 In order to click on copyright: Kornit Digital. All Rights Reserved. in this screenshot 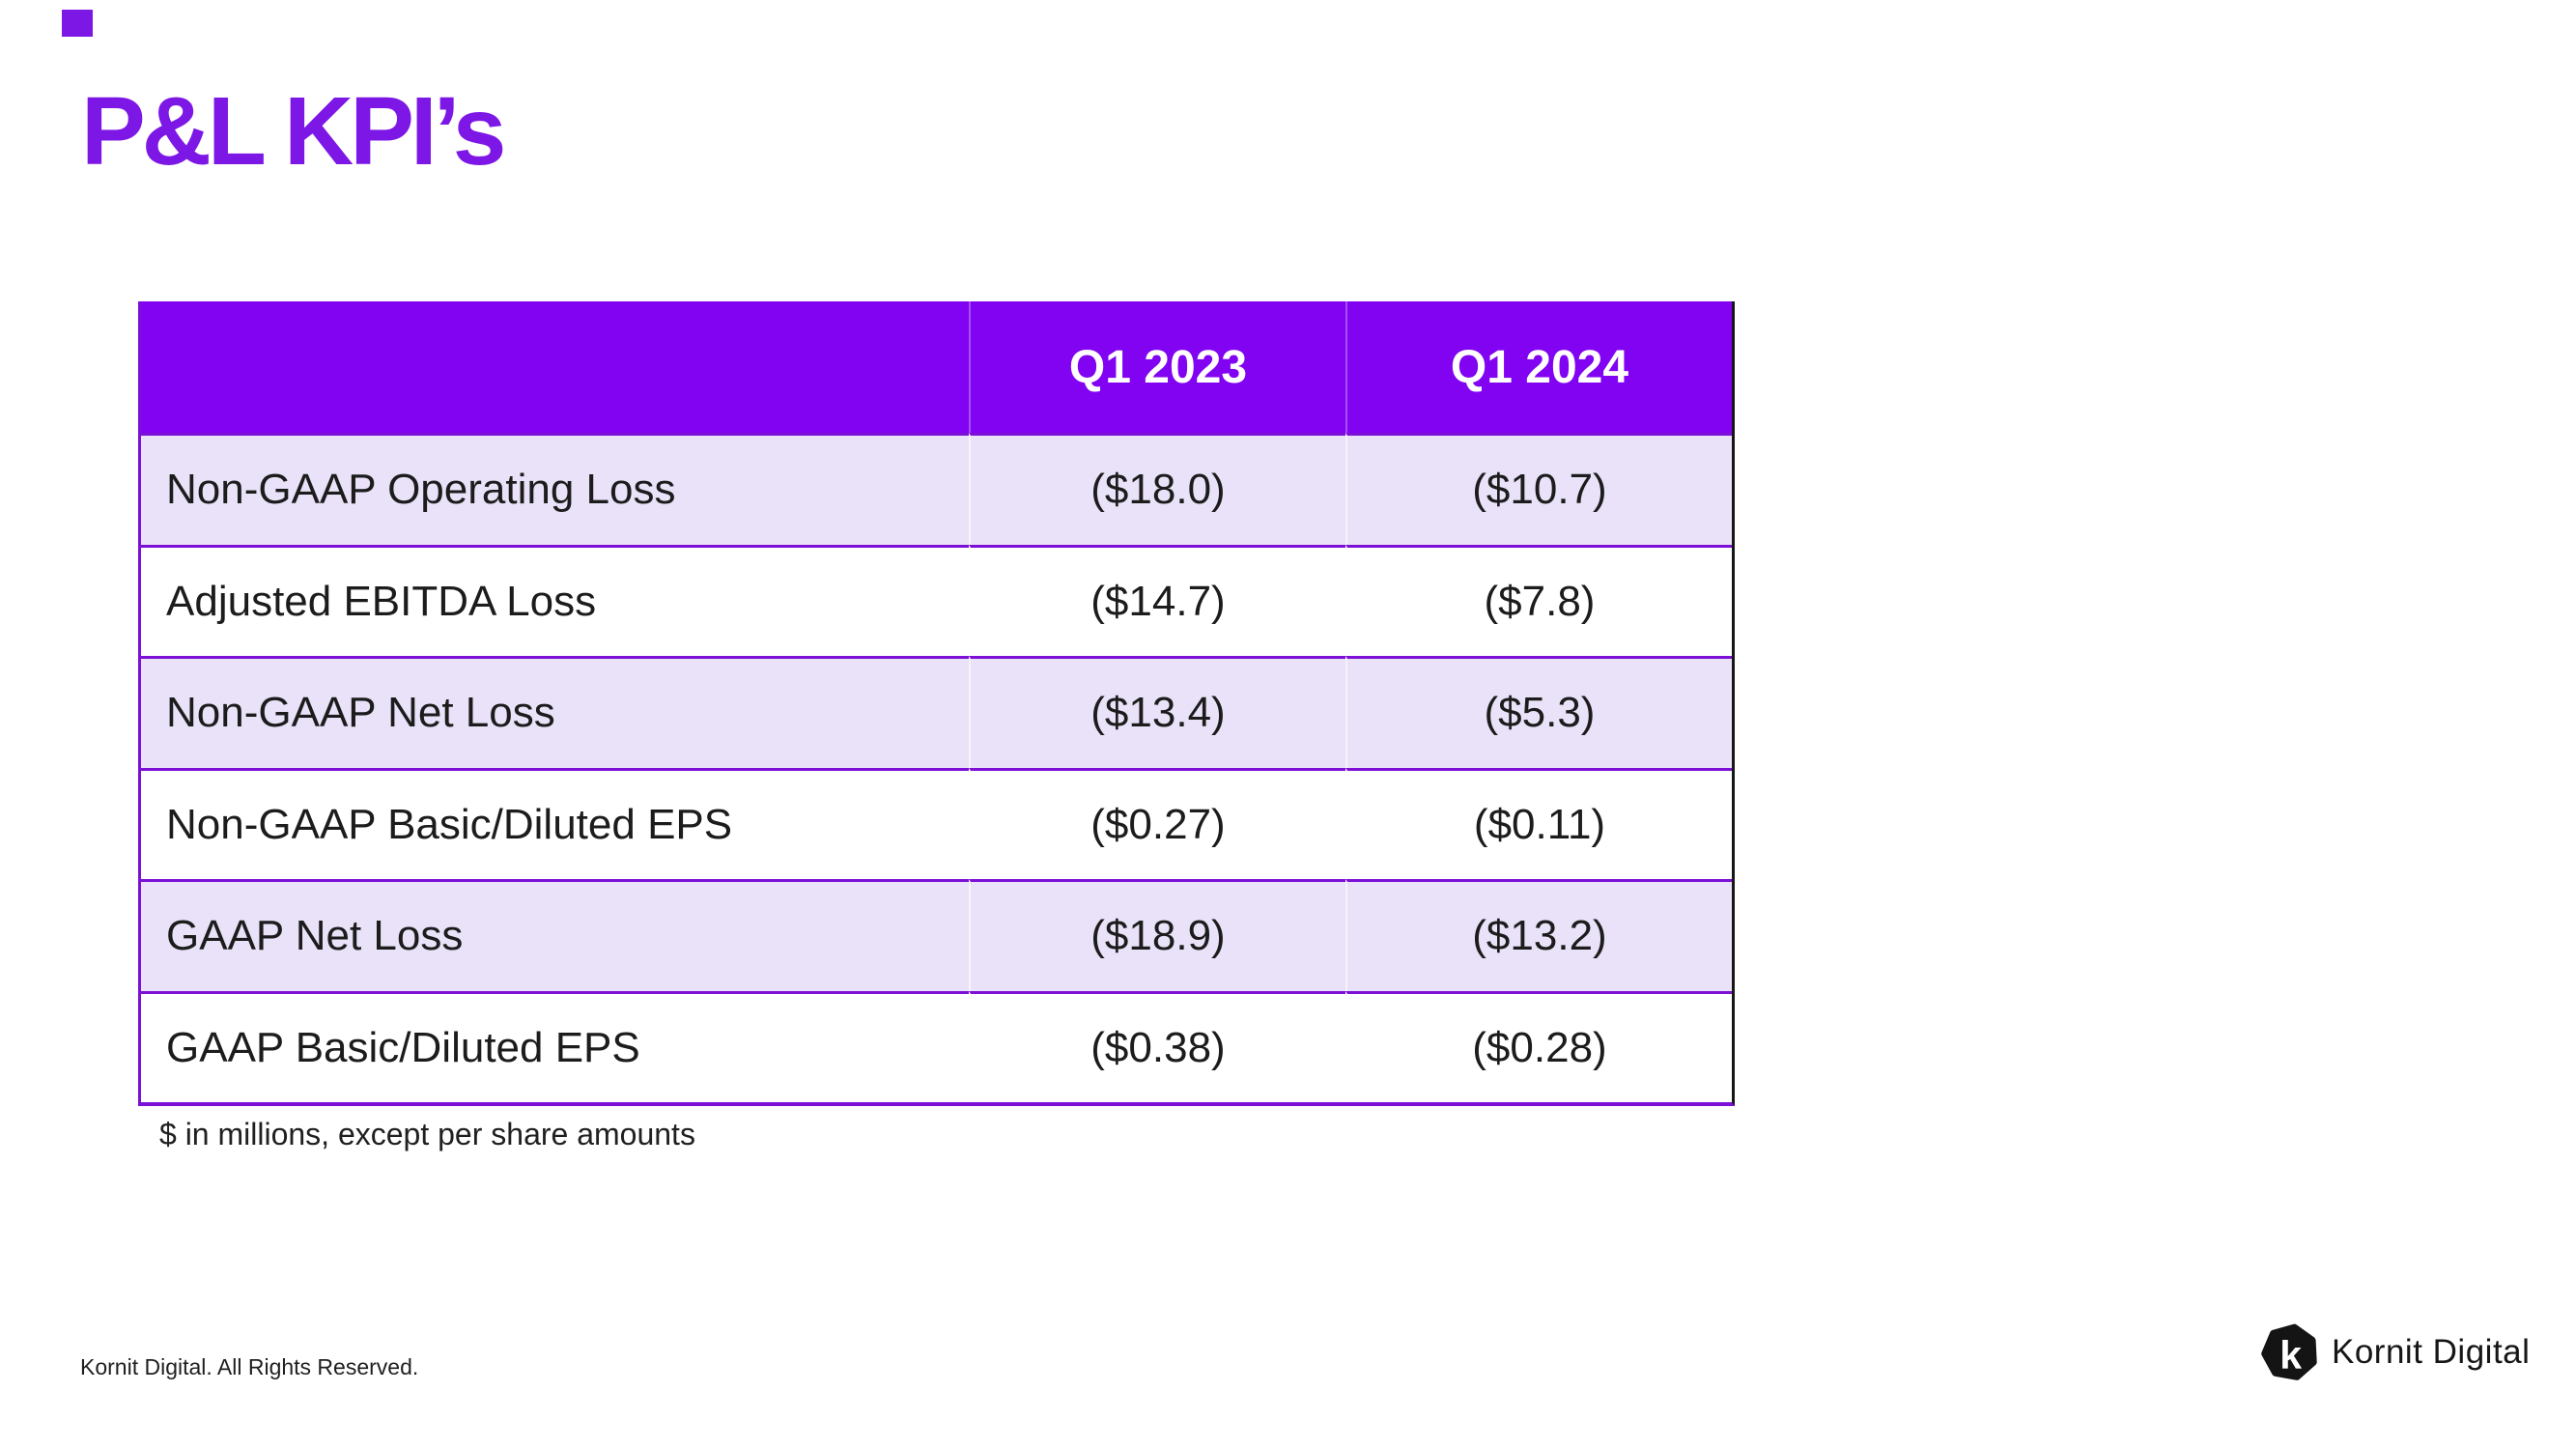, I will do `click(249, 1366)`.